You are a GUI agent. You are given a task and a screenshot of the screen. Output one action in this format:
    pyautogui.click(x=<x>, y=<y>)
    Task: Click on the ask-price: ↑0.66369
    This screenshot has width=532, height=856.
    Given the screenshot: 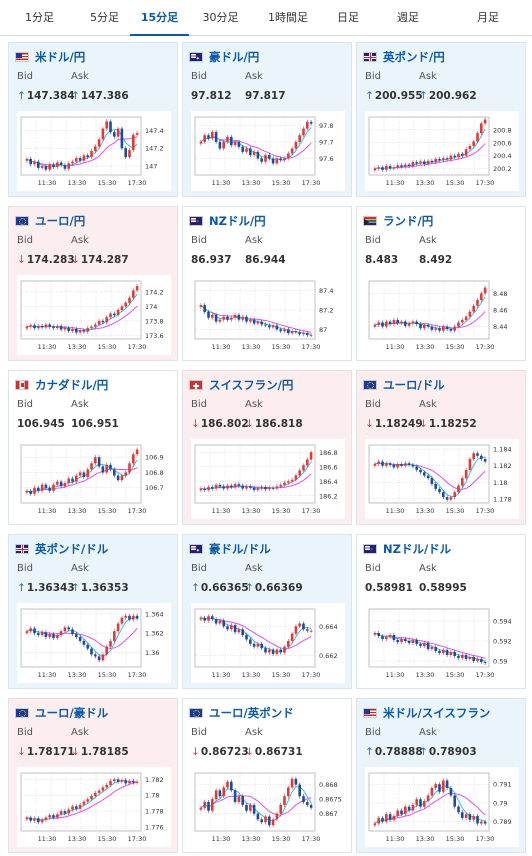 What is the action you would take?
    pyautogui.click(x=274, y=588)
    